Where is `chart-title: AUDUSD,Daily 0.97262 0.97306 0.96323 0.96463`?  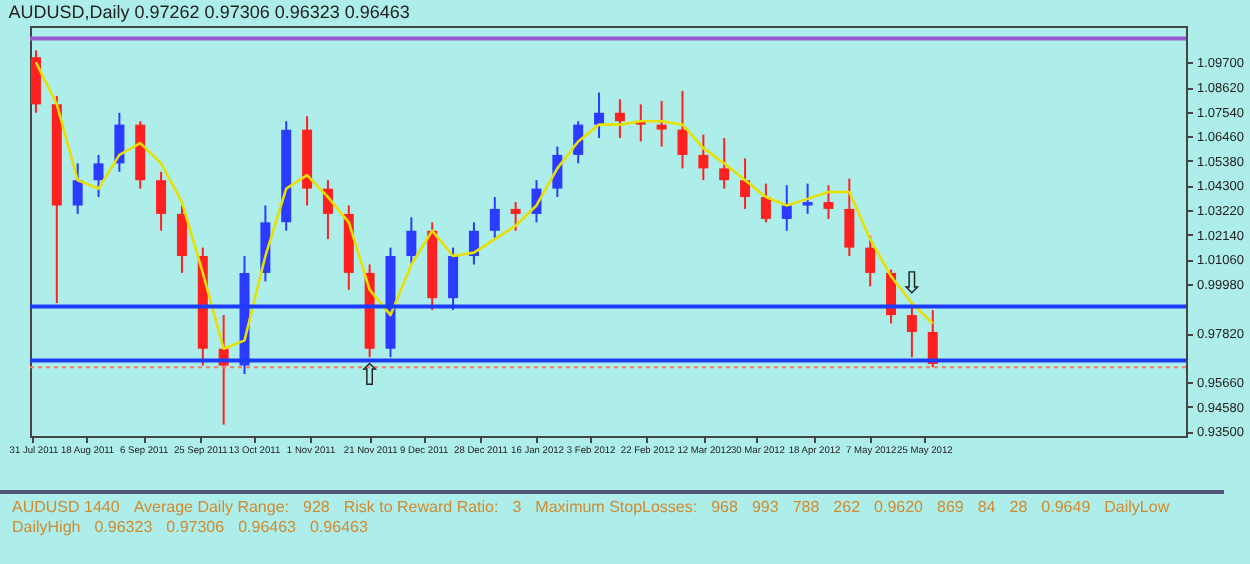
chart-title: AUDUSD,Daily 0.97262 0.97306 0.96323 0.96463 is located at coordinates (209, 12).